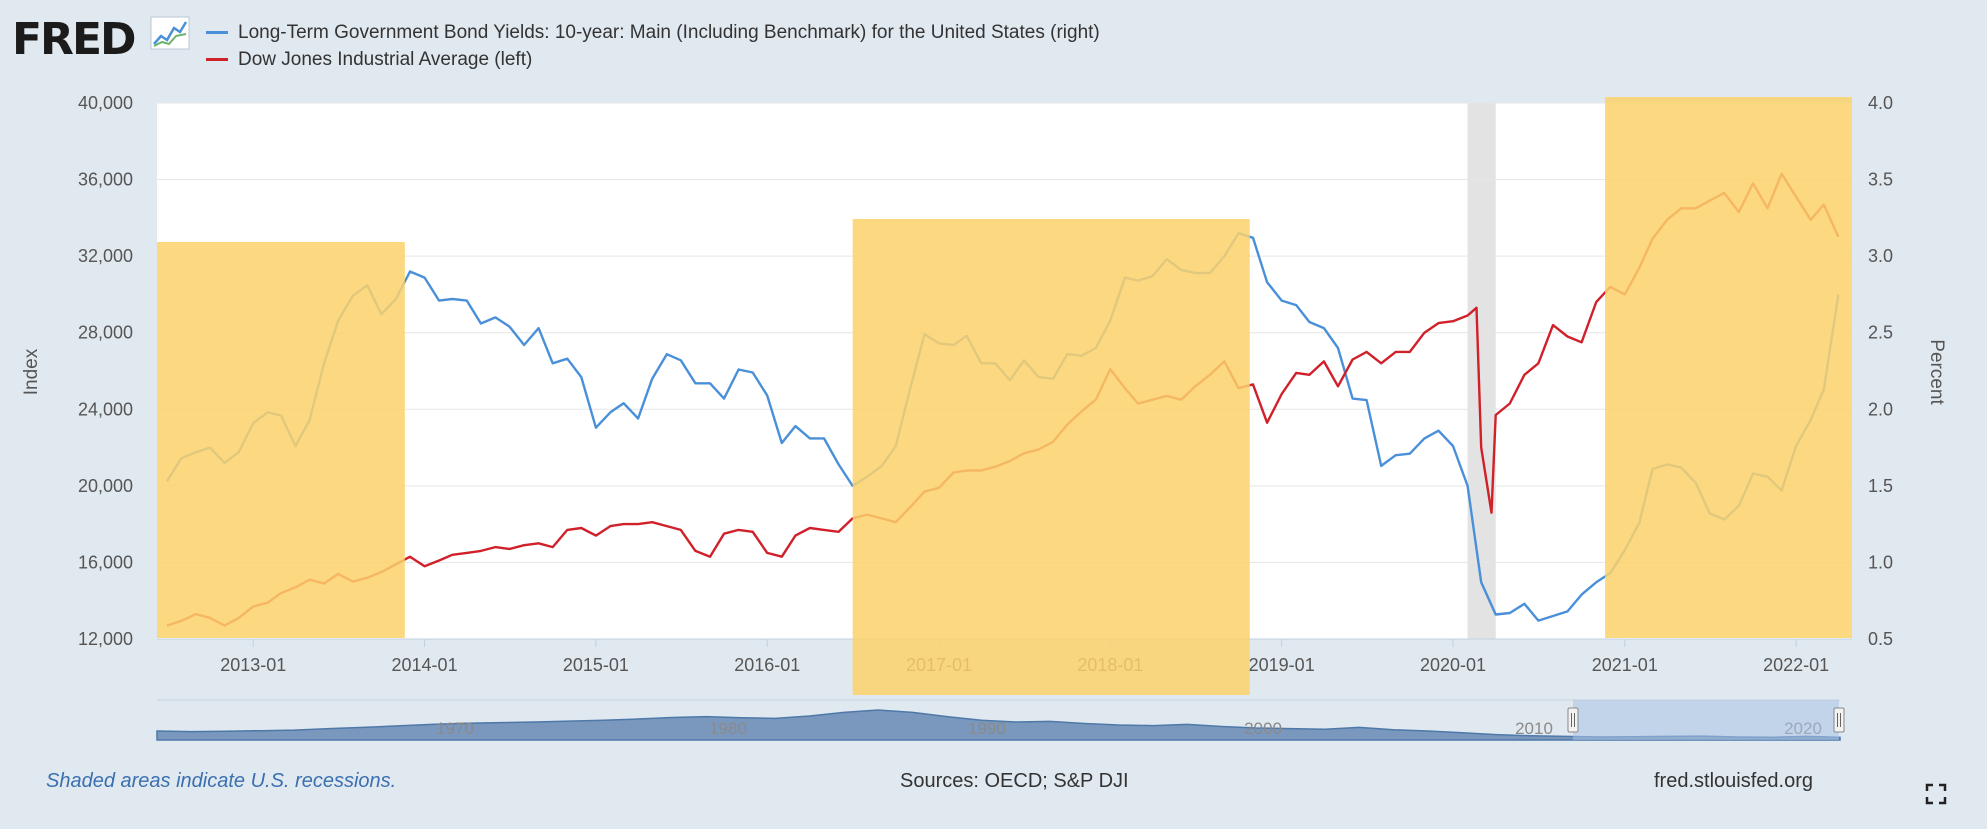  Describe the element at coordinates (217, 60) in the screenshot. I see `legend-swatch-dow-jones` at that location.